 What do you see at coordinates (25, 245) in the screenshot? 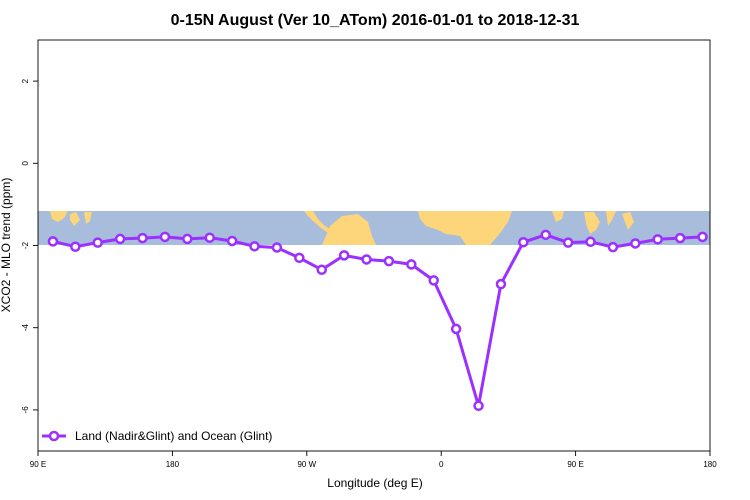
I see `y-tick-label: -2` at bounding box center [25, 245].